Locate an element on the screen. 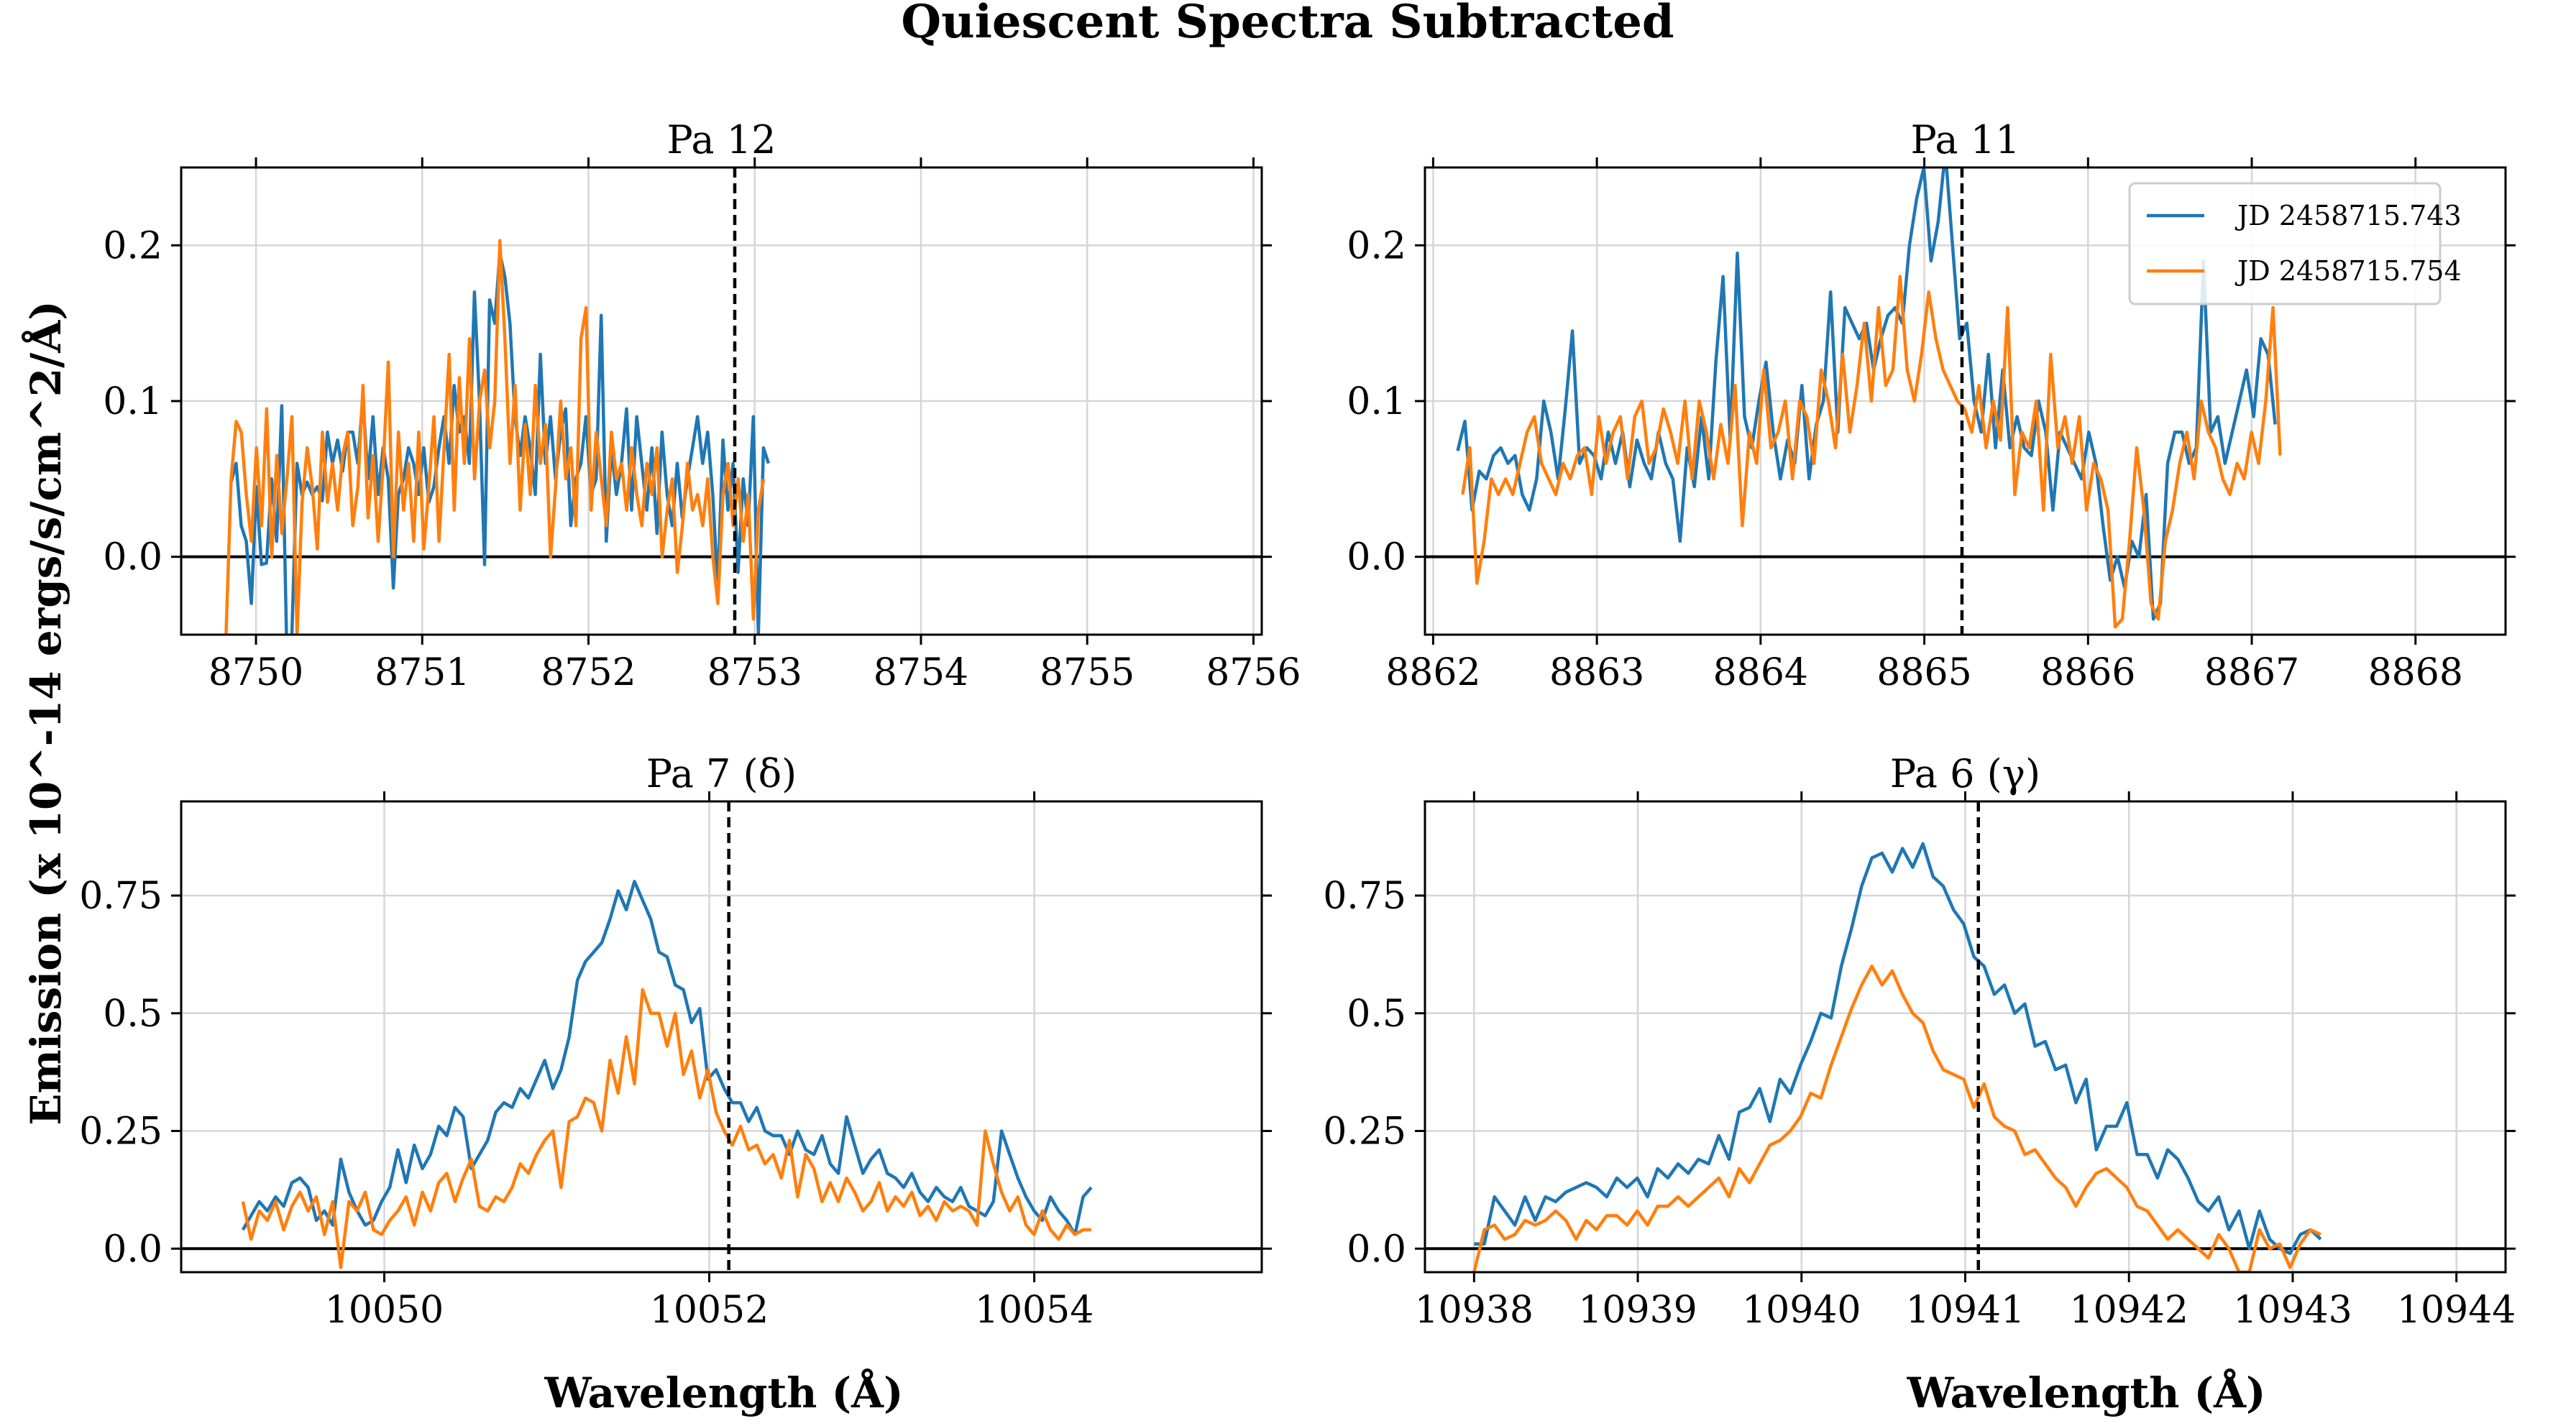  legend-box is located at coordinates (2285, 243).